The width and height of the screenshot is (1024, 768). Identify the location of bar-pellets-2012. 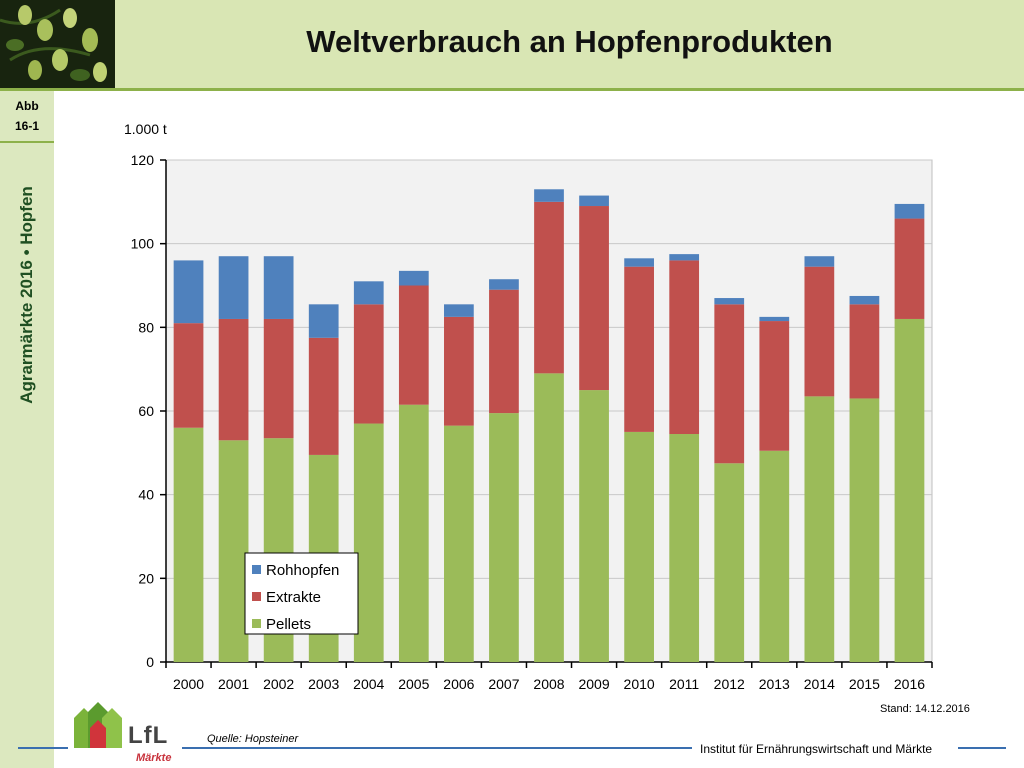
(729, 562).